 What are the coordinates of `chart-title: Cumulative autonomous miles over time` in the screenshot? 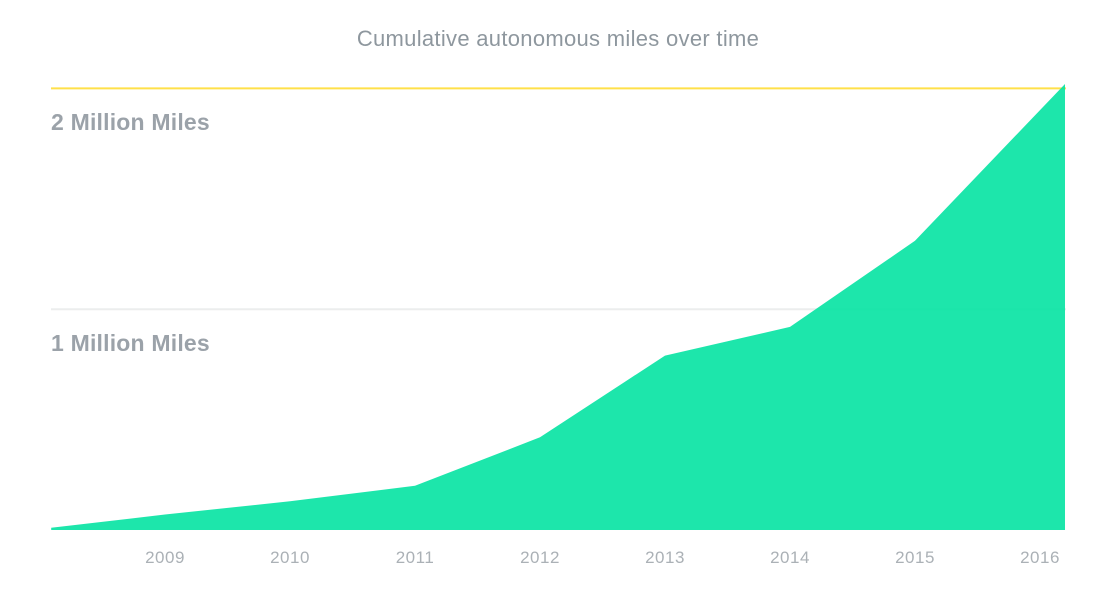 It's located at (558, 38).